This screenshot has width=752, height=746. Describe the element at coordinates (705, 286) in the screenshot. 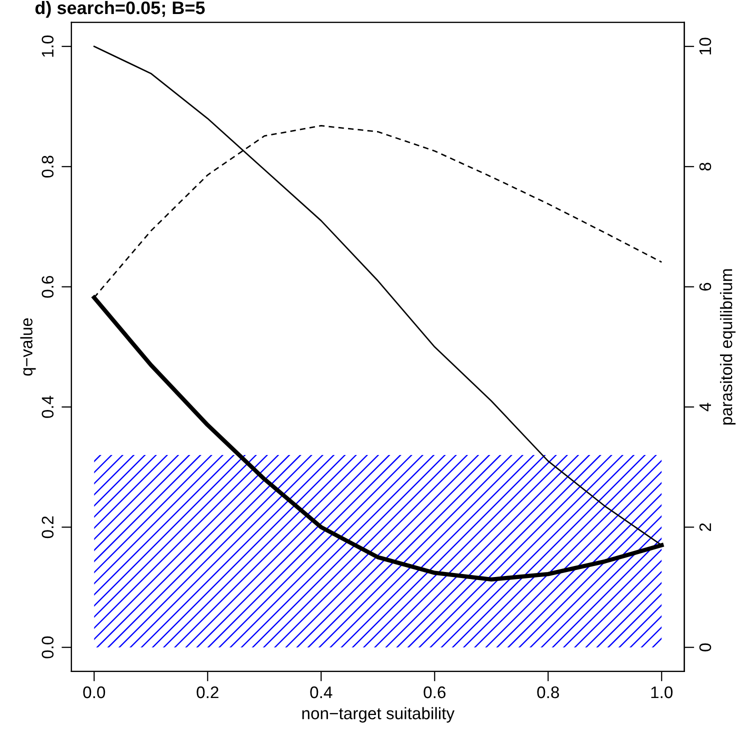

I see `y2-tick-label: 6` at that location.